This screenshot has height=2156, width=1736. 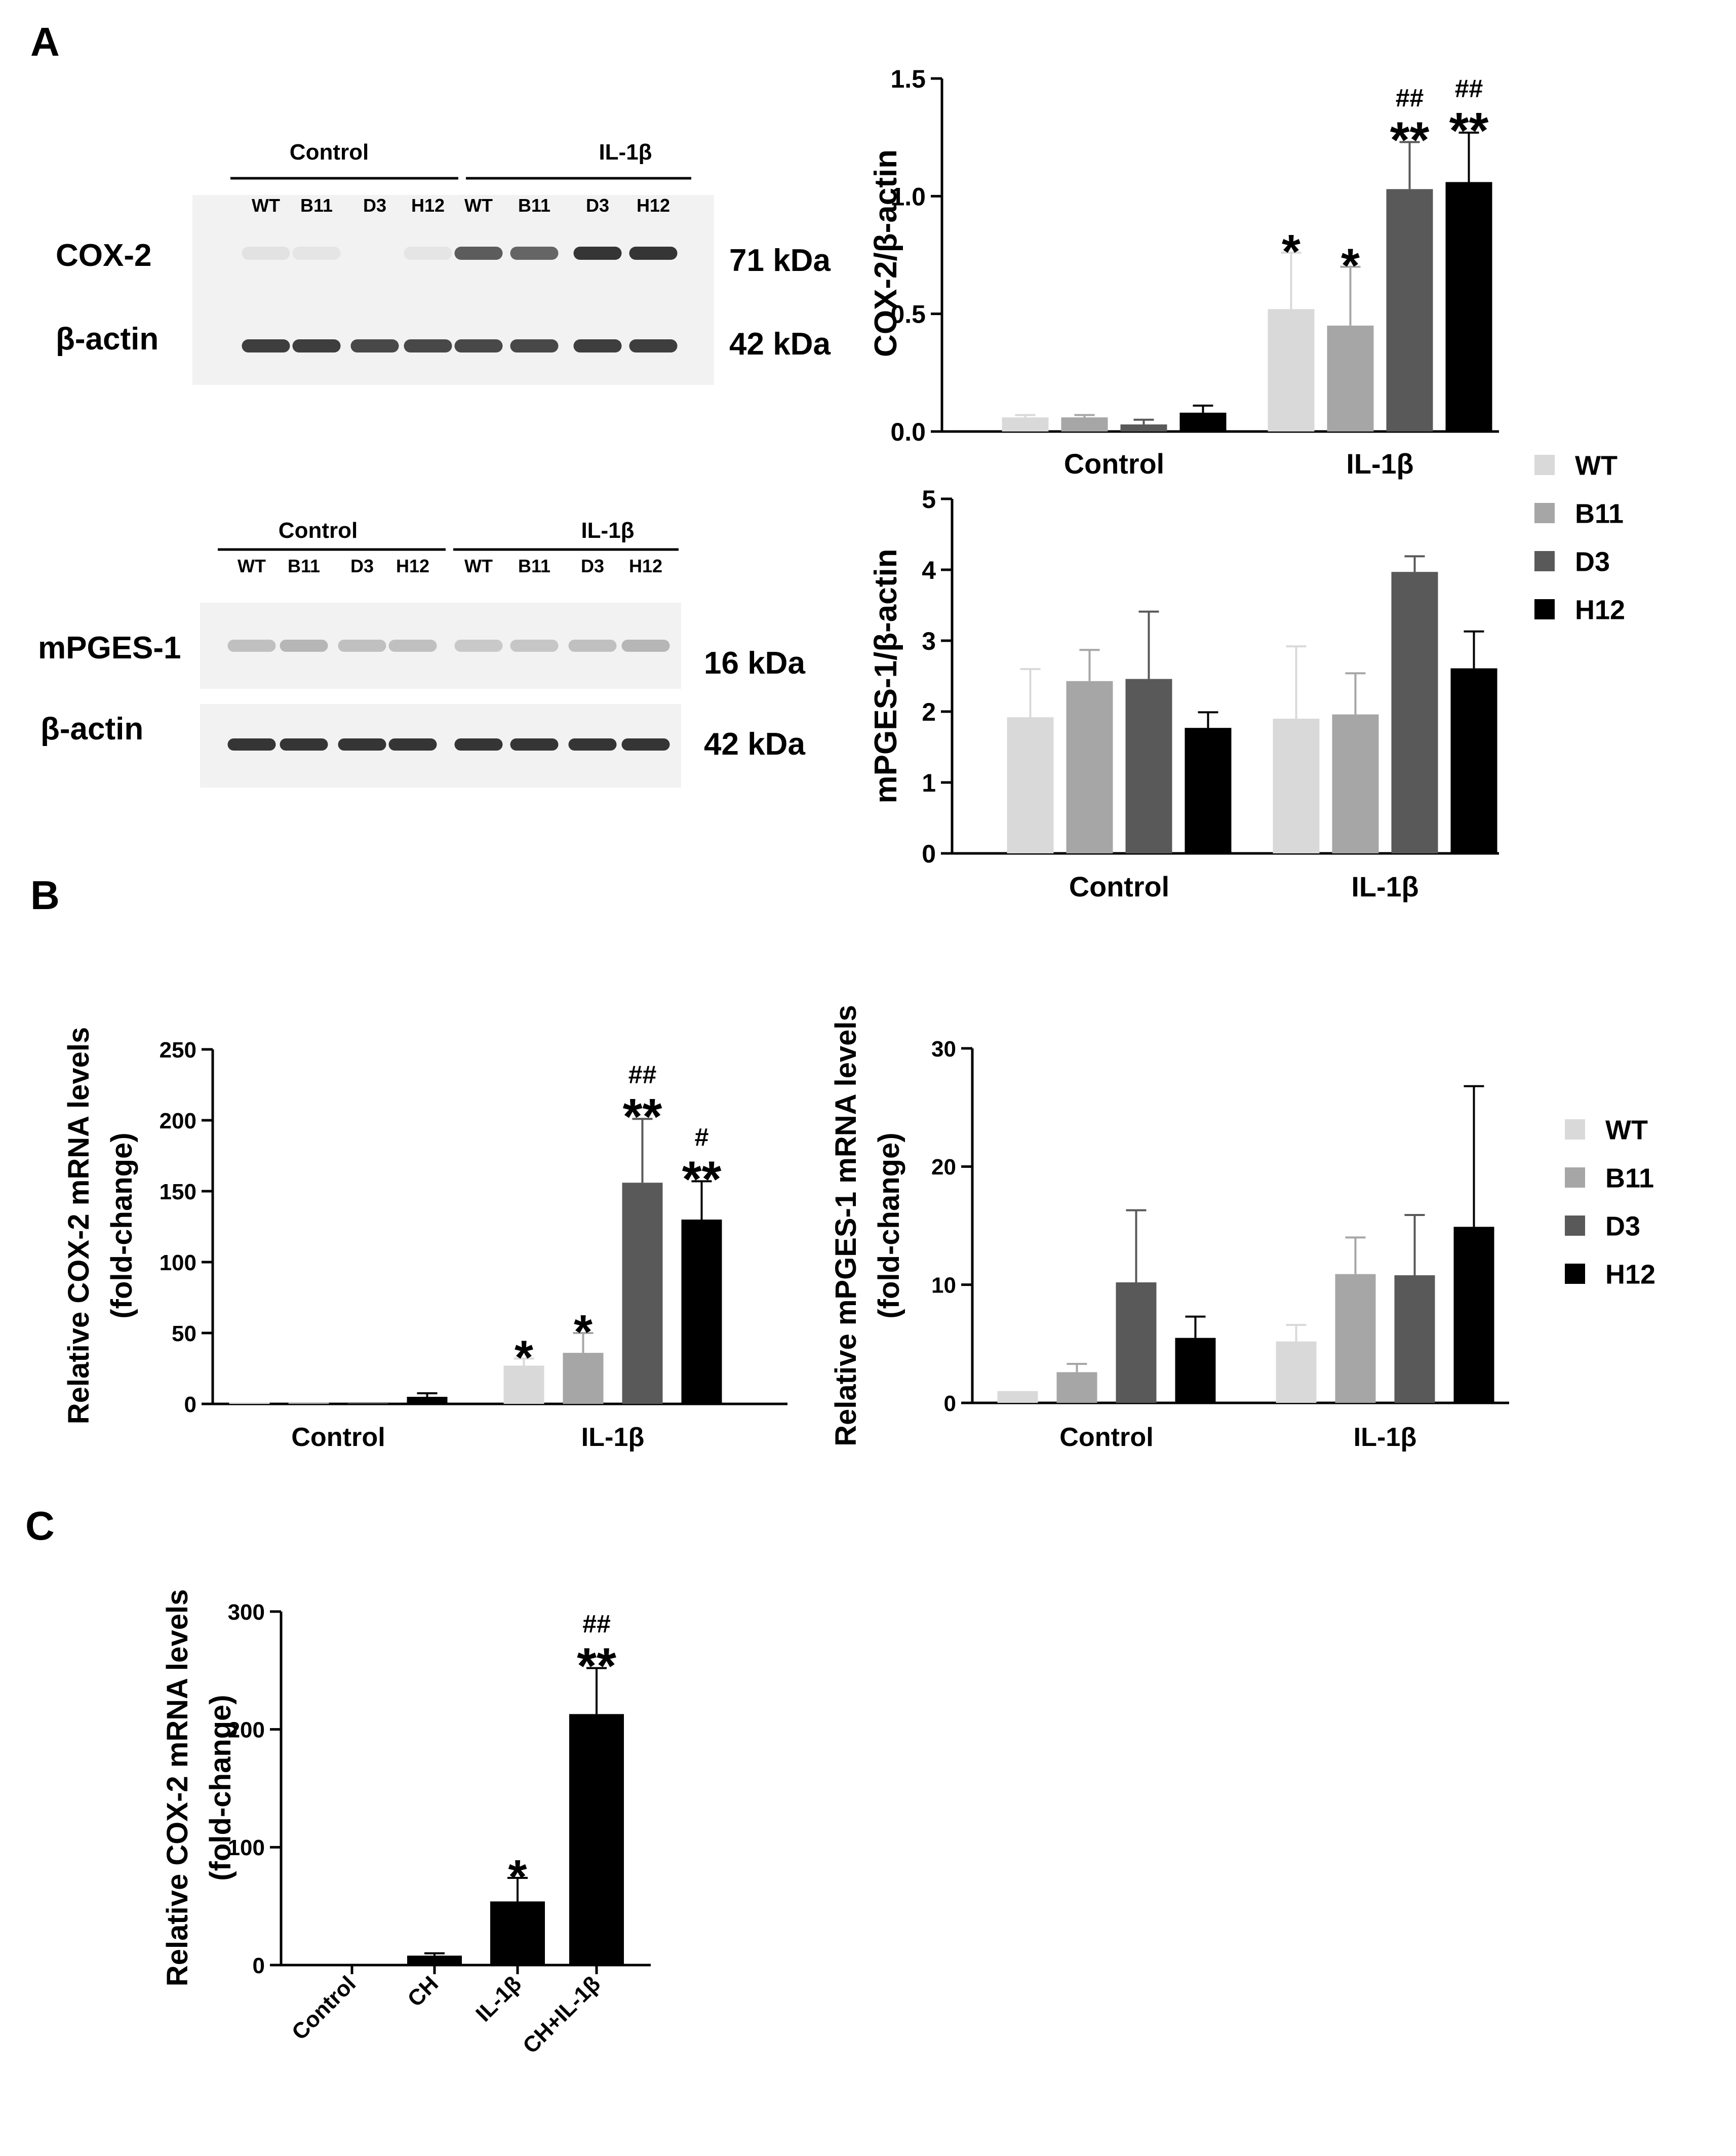 What do you see at coordinates (950, 1403) in the screenshot?
I see `chart-3-ytick-label-0: 0` at bounding box center [950, 1403].